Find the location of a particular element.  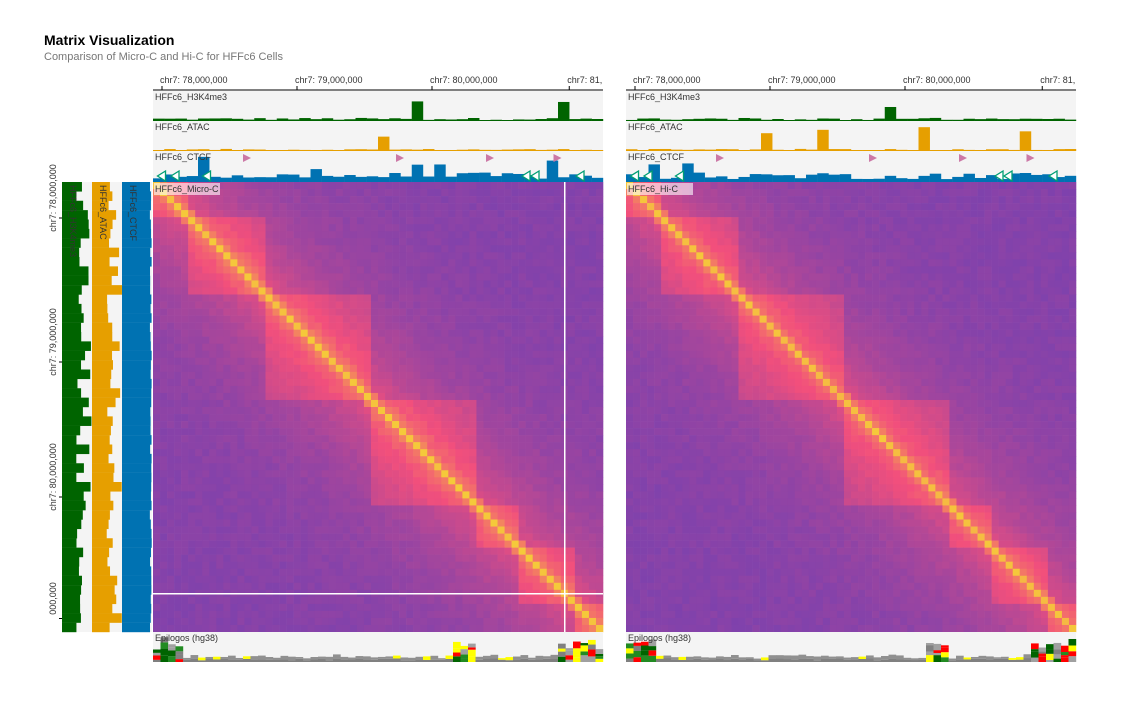

ctcf-motif-reverse-icon is located at coordinates (1007, 176).